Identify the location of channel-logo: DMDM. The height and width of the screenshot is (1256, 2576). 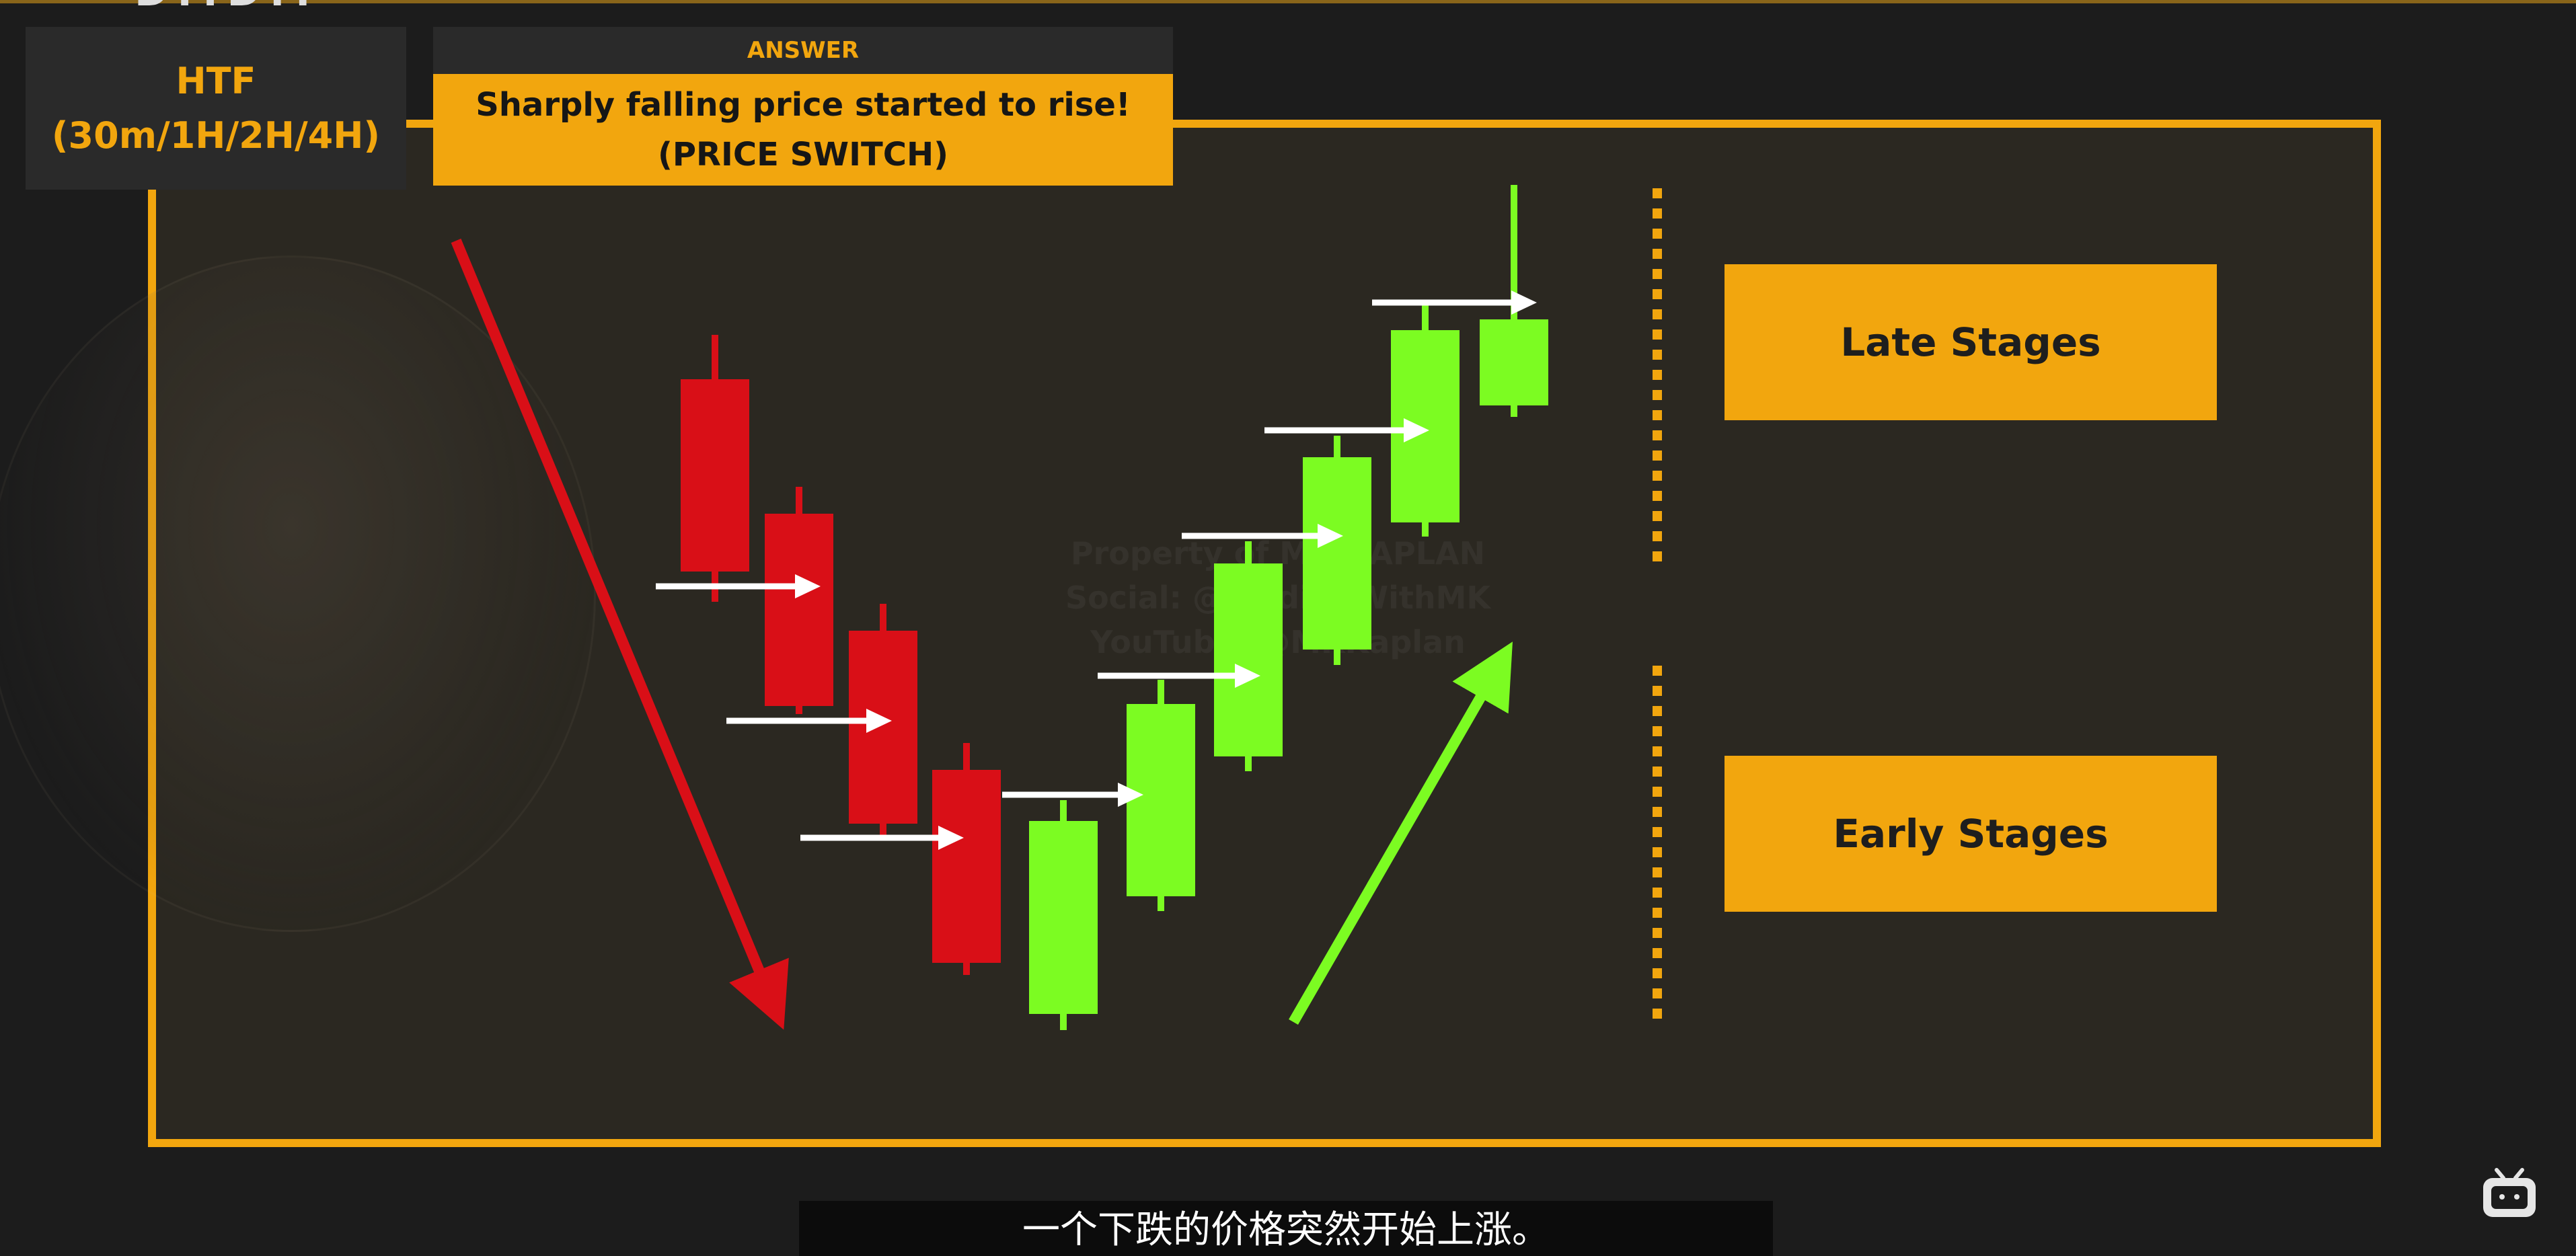
(370, 4).